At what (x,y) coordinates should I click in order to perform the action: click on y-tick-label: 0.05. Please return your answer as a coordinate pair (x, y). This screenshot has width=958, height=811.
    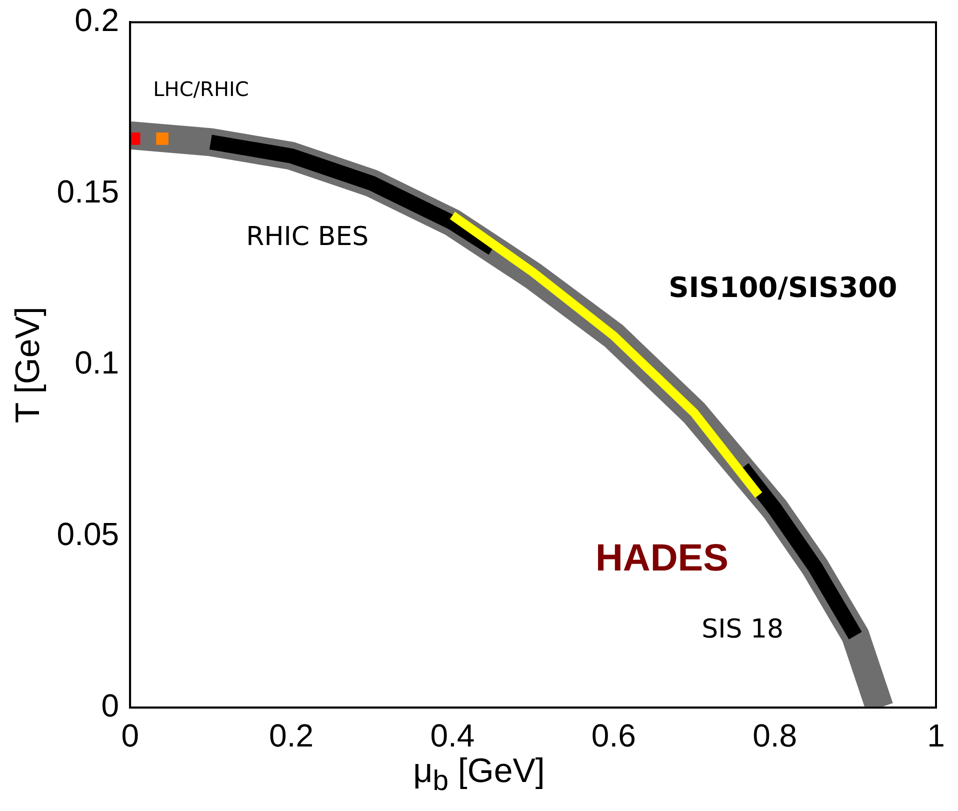
    Looking at the image, I should click on (88, 534).